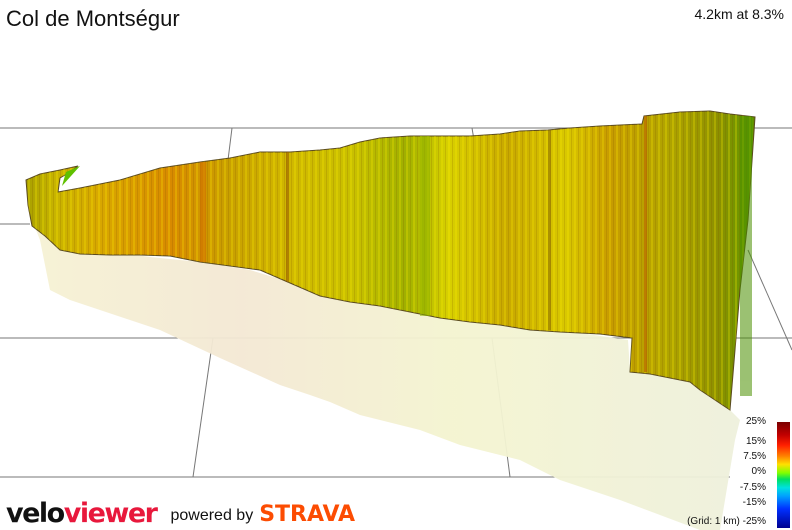 The width and height of the screenshot is (792, 530). I want to click on climb-title: Col de Montségur, so click(93, 18).